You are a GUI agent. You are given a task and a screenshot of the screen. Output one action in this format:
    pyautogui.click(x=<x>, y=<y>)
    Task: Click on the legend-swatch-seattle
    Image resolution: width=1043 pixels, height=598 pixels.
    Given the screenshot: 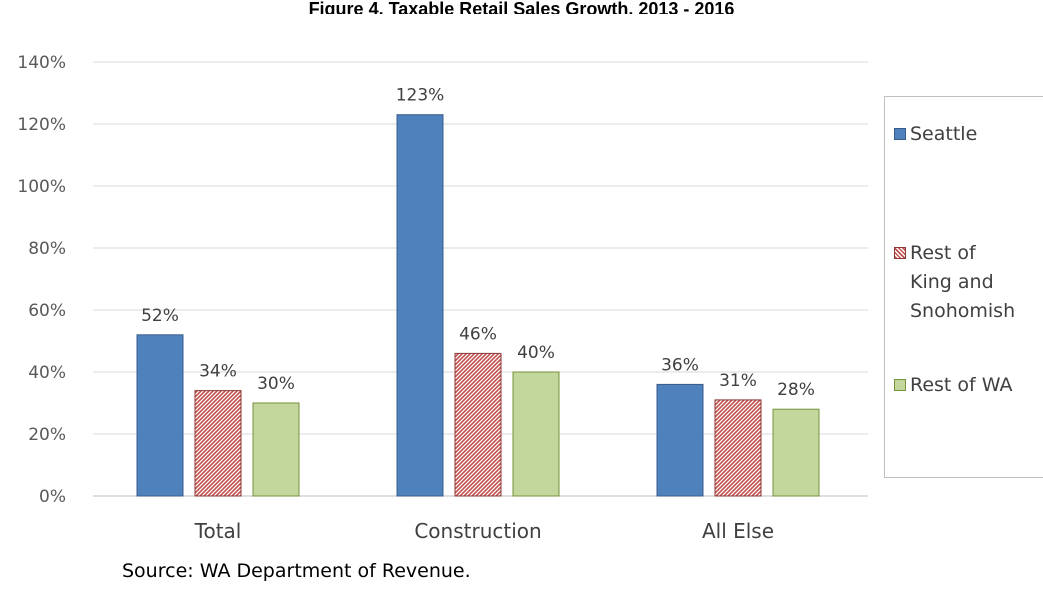 What is the action you would take?
    pyautogui.click(x=900, y=134)
    